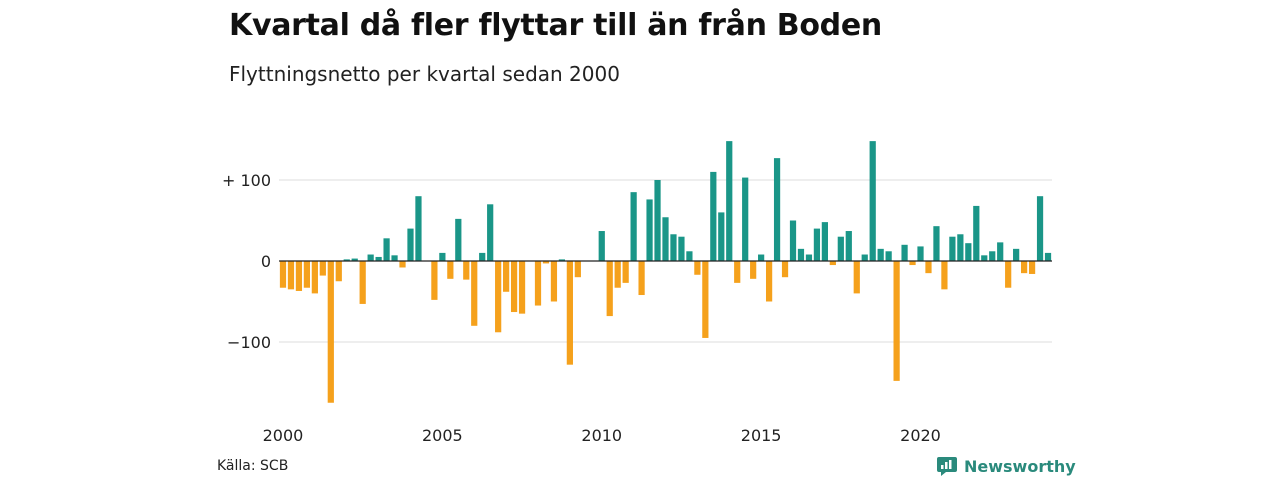 This screenshot has height=480, width=1280. Describe the element at coordinates (1020, 466) in the screenshot. I see `brand-name: Newsworthy` at that location.